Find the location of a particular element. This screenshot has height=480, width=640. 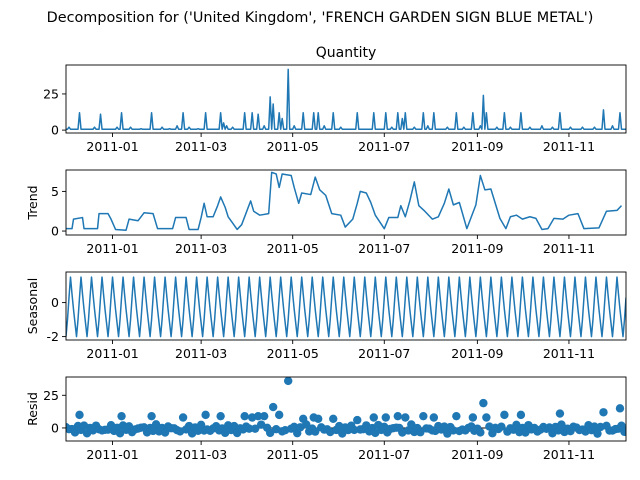

seasonal-ytick-label: 0 is located at coordinates (55, 302).